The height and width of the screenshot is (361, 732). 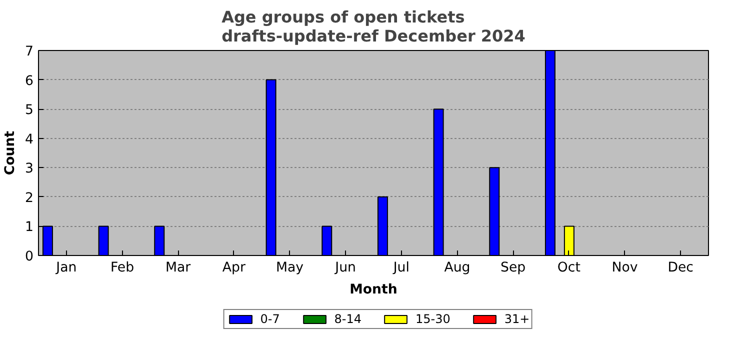 What do you see at coordinates (29, 257) in the screenshot?
I see `y-tick-label: 0` at bounding box center [29, 257].